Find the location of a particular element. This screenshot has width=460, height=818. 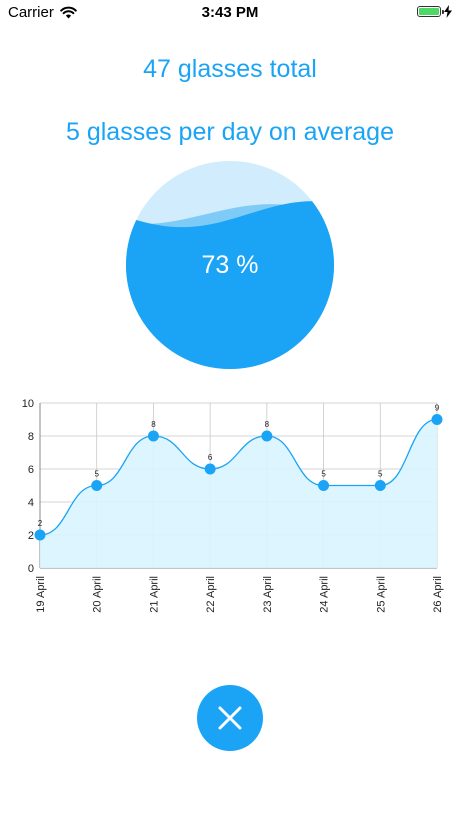

y-tick-label: 8 is located at coordinates (31, 437).